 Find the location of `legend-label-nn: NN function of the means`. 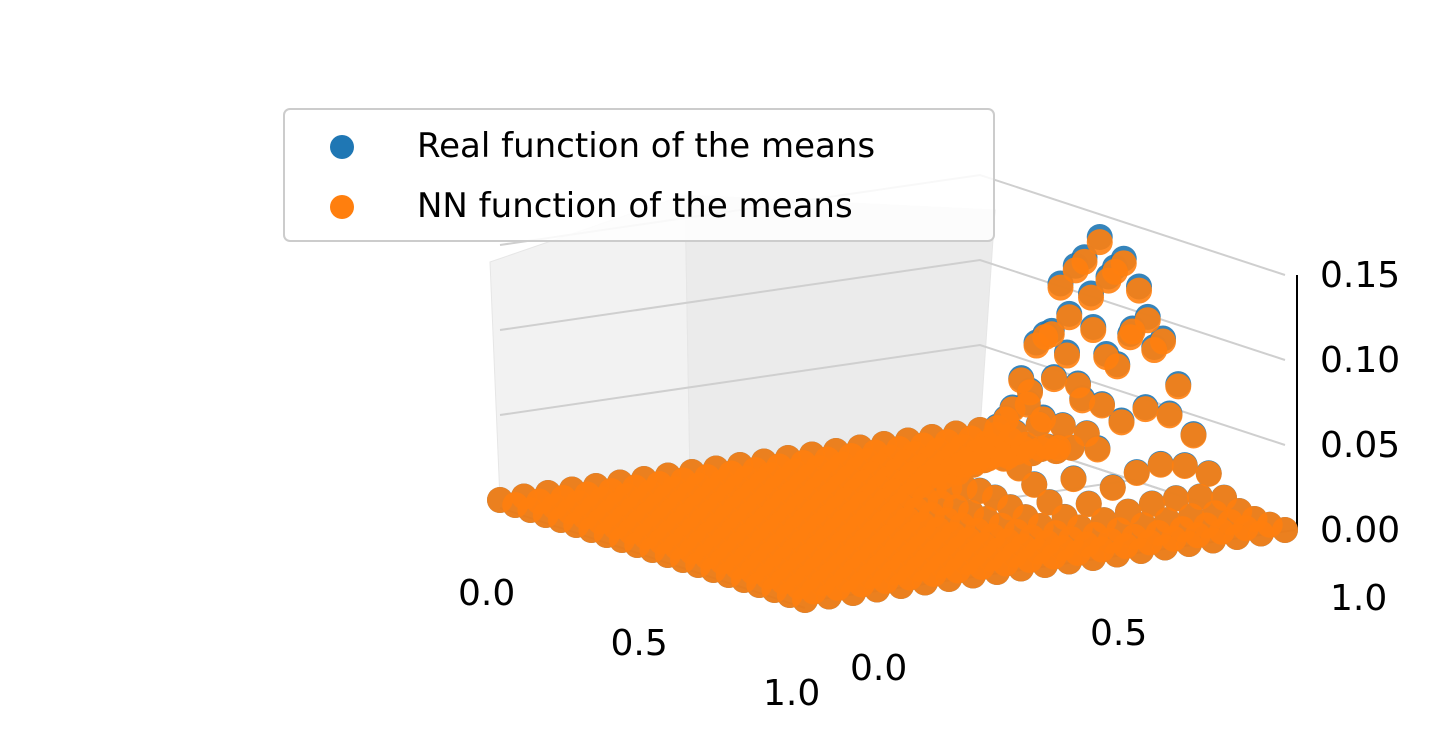

legend-label-nn: NN function of the means is located at coordinates (635, 206).